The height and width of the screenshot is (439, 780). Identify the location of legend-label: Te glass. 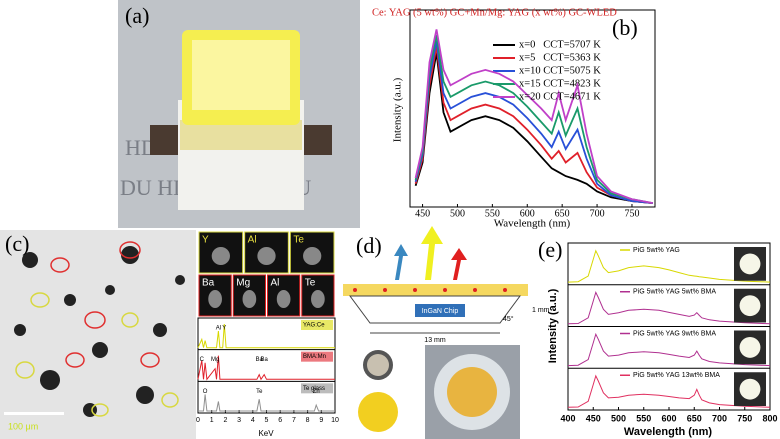
(314, 389).